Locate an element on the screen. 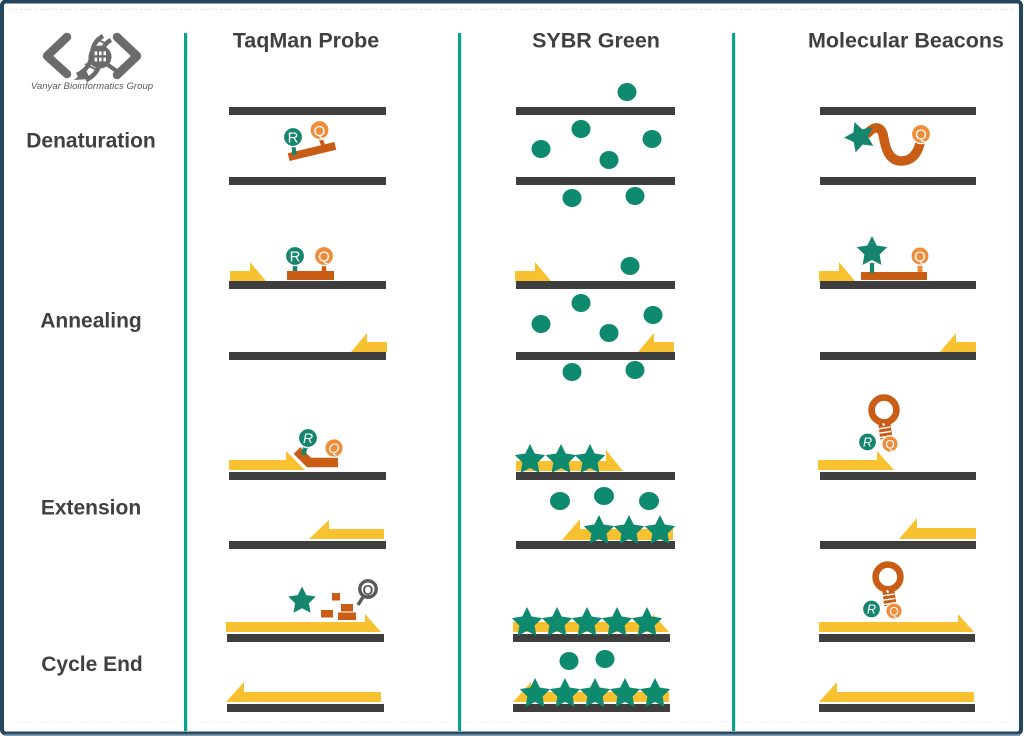 This screenshot has height=736, width=1024. svg-text: SYBR Green is located at coordinates (596, 41).